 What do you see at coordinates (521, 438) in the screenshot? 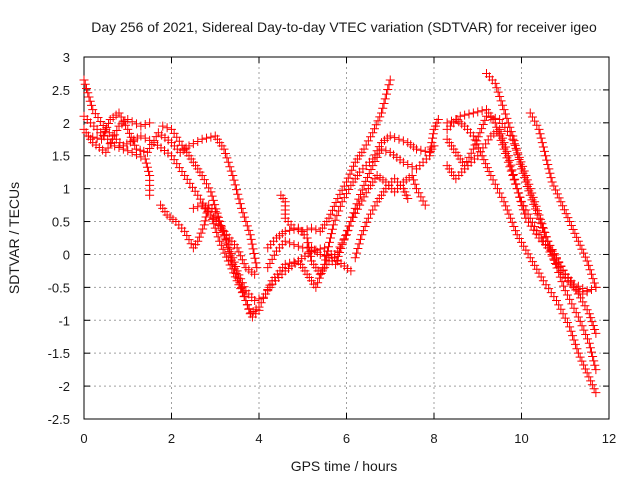
I see `x-tick-label: 10` at bounding box center [521, 438].